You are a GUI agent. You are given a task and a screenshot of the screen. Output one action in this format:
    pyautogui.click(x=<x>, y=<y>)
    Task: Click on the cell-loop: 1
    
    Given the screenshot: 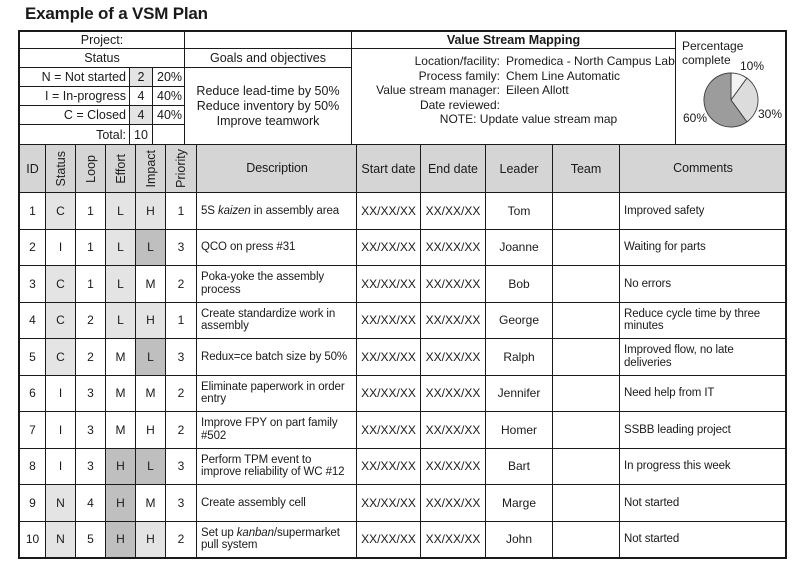 What is the action you would take?
    pyautogui.click(x=91, y=247)
    